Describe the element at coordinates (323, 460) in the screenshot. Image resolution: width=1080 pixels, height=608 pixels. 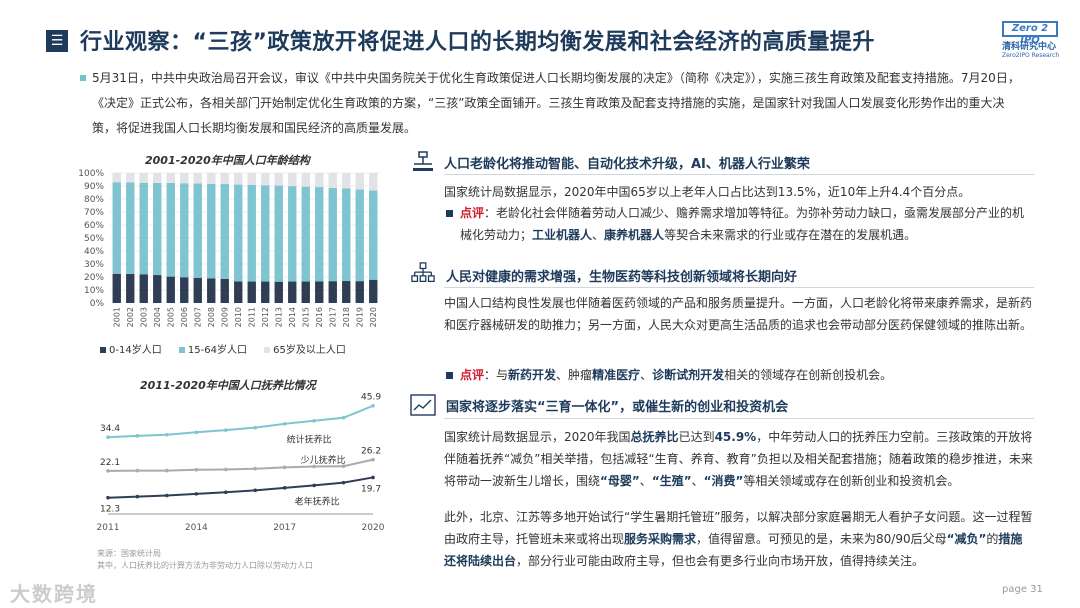
I see `series-name-label: 少儿抚养比` at that location.